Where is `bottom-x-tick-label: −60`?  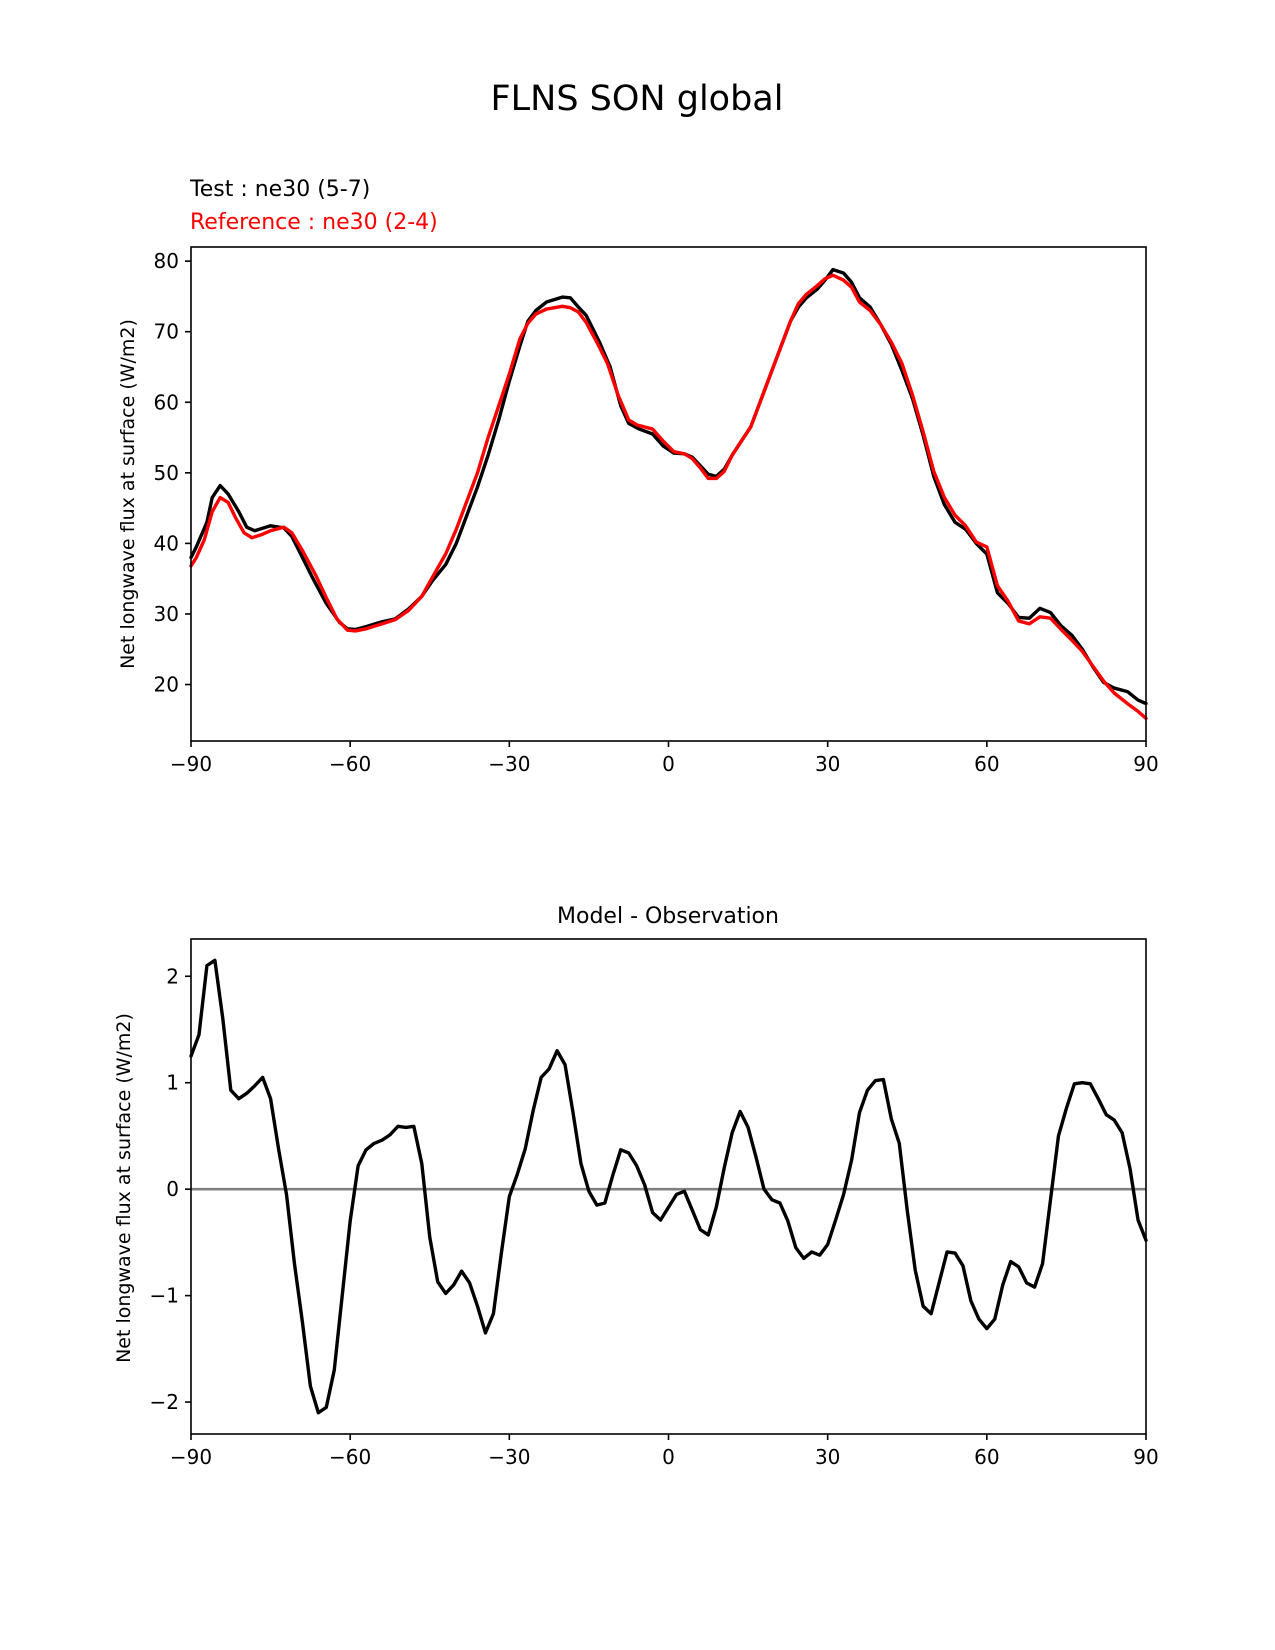
bottom-x-tick-label: −60 is located at coordinates (350, 1457).